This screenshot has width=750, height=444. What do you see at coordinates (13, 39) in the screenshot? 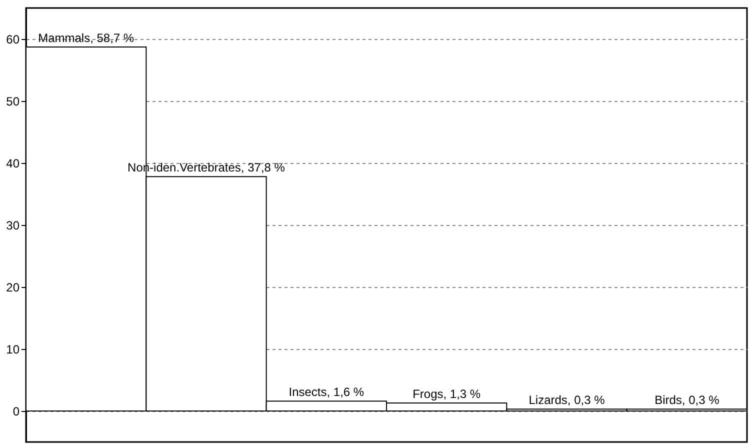
I see `y-tick-label: 60` at bounding box center [13, 39].